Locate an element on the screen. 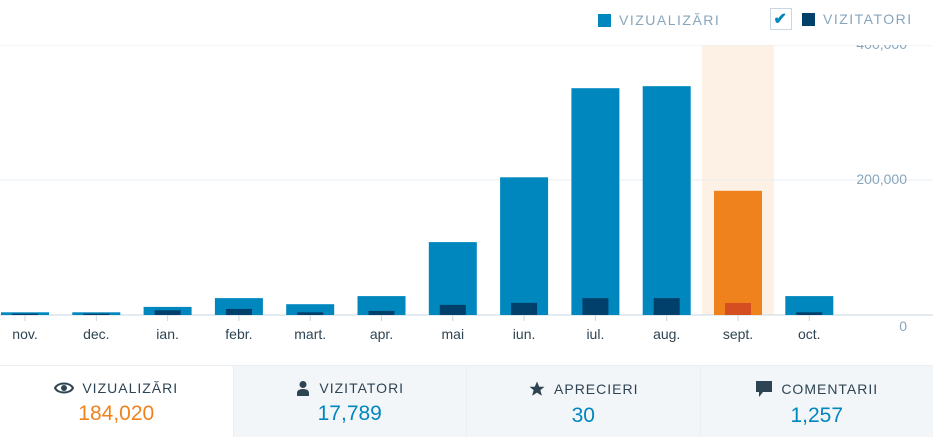  comments-value: 1,257 is located at coordinates (817, 415).